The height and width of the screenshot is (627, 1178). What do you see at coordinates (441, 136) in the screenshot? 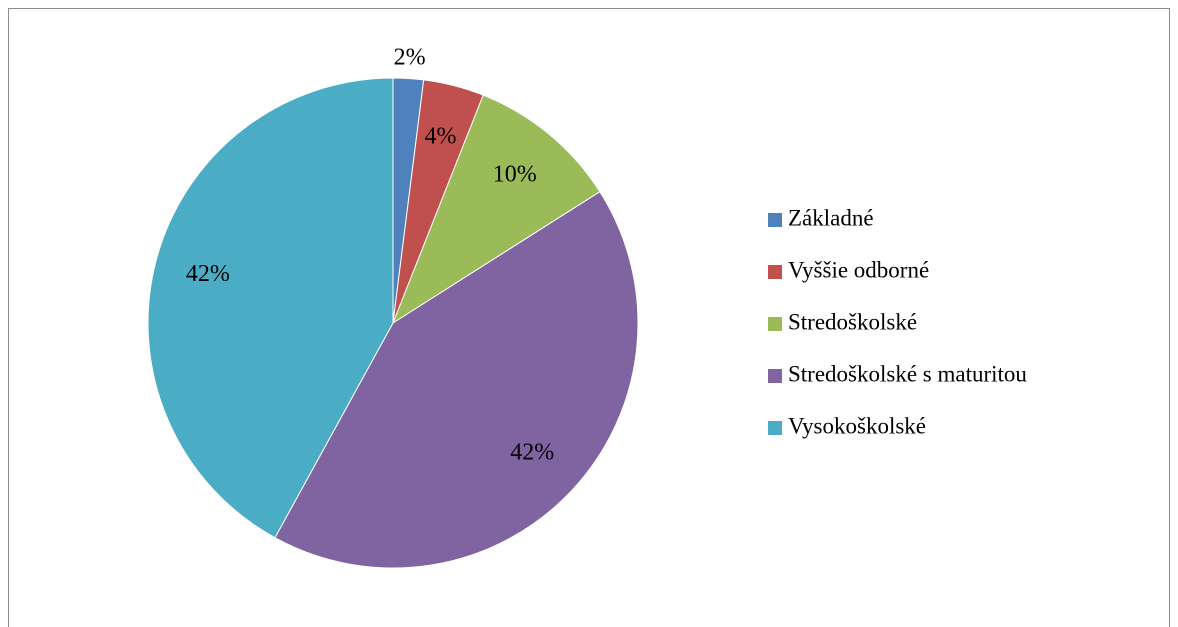
I see `data-label: 4%` at bounding box center [441, 136].